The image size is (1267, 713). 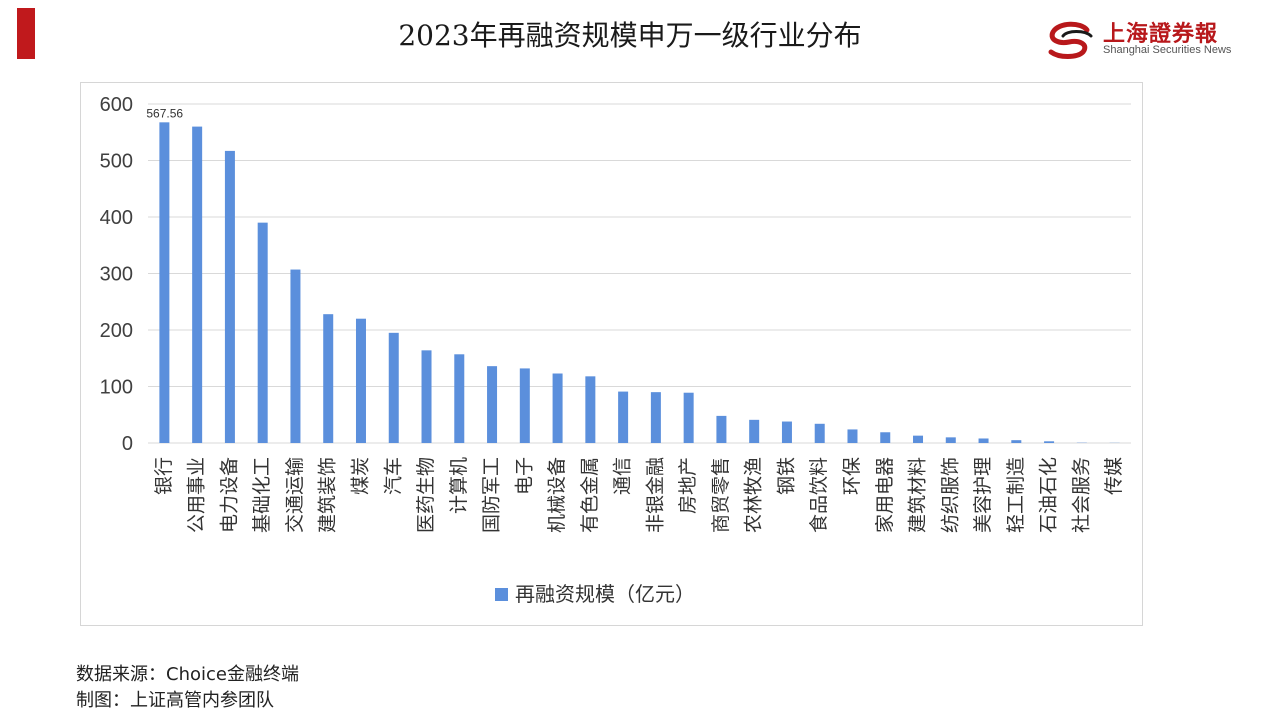 I want to click on category-label: 机械设备, so click(x=557, y=495).